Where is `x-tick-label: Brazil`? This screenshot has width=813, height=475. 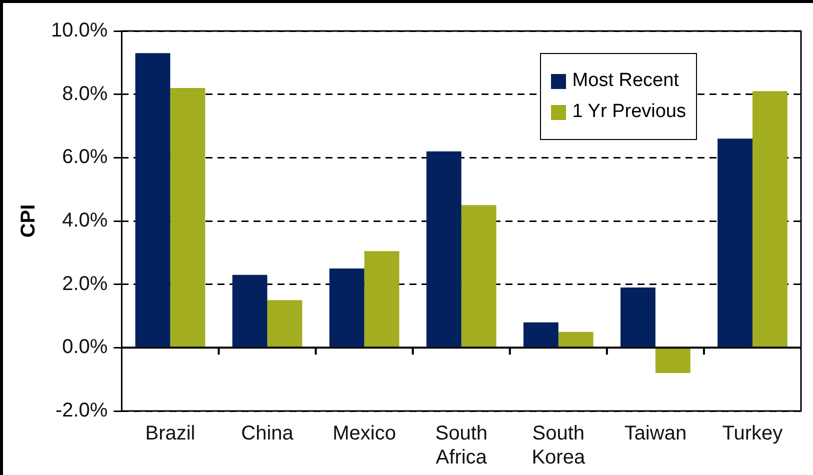 x-tick-label: Brazil is located at coordinates (170, 433).